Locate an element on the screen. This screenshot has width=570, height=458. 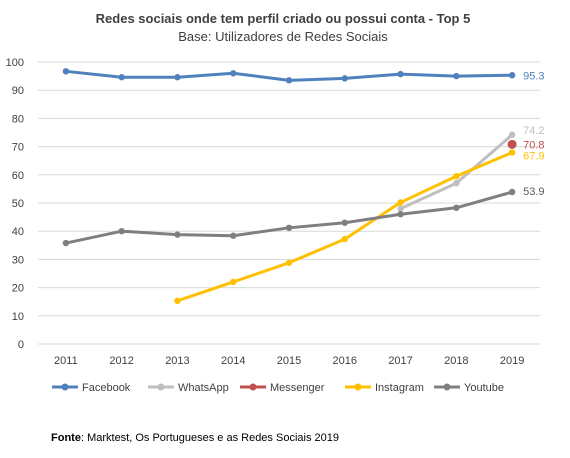
end-label-instagram: 67.9 is located at coordinates (533, 157).